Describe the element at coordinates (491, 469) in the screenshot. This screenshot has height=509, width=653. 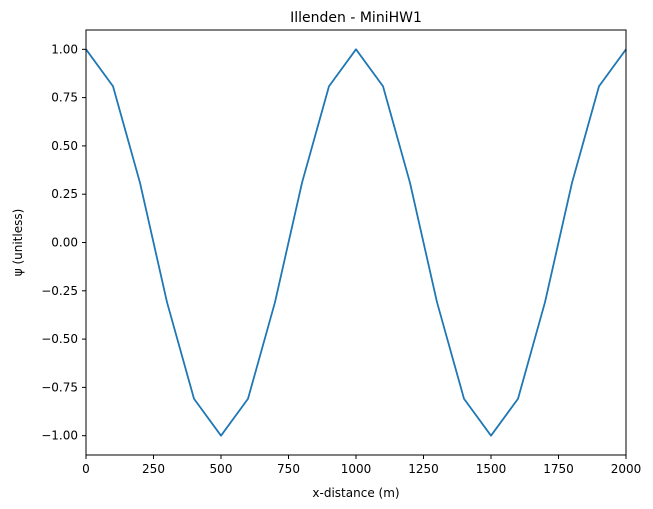
I see `x-tick-label: 1500` at that location.